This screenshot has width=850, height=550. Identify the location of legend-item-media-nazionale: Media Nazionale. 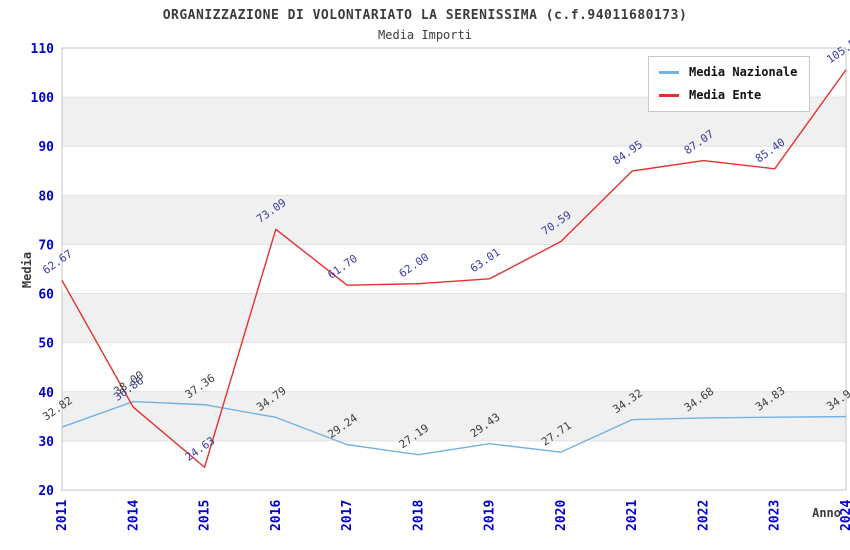
(729, 72).